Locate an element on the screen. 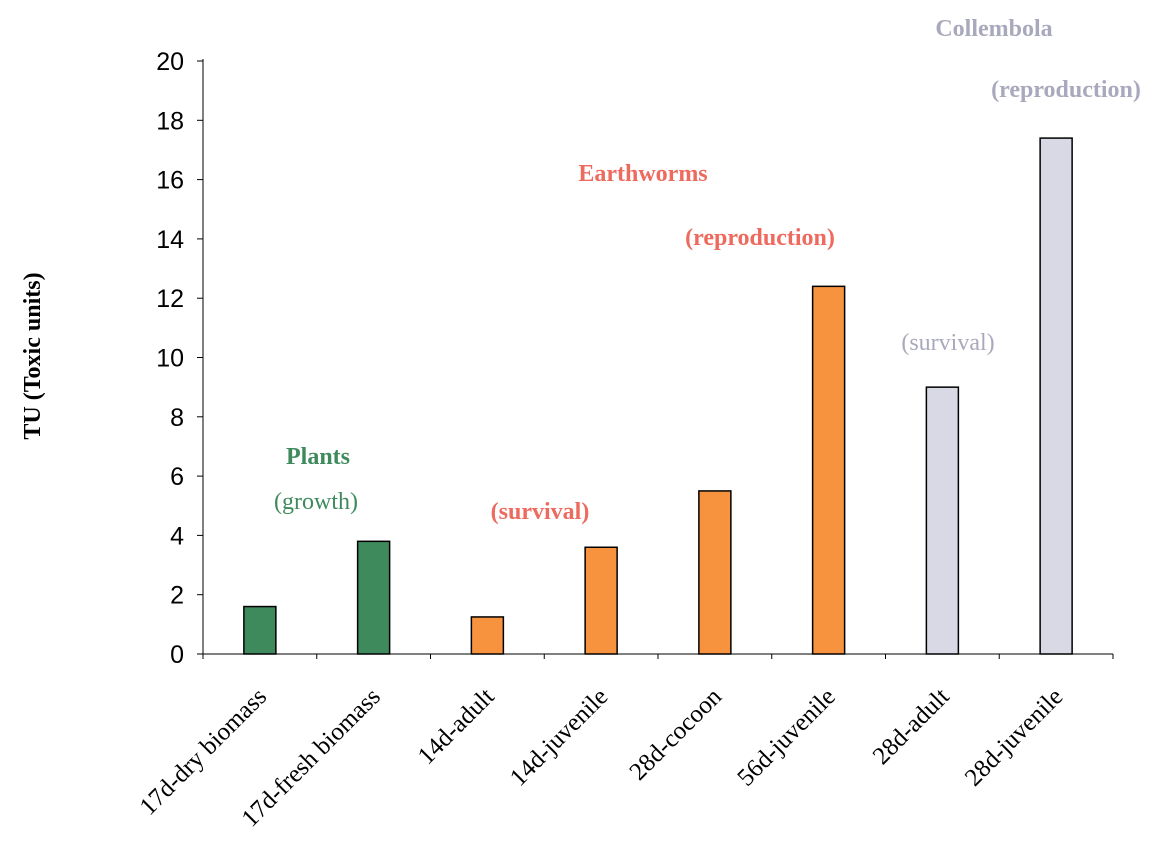  collembola-title-annotation: Collembola is located at coordinates (993, 29).